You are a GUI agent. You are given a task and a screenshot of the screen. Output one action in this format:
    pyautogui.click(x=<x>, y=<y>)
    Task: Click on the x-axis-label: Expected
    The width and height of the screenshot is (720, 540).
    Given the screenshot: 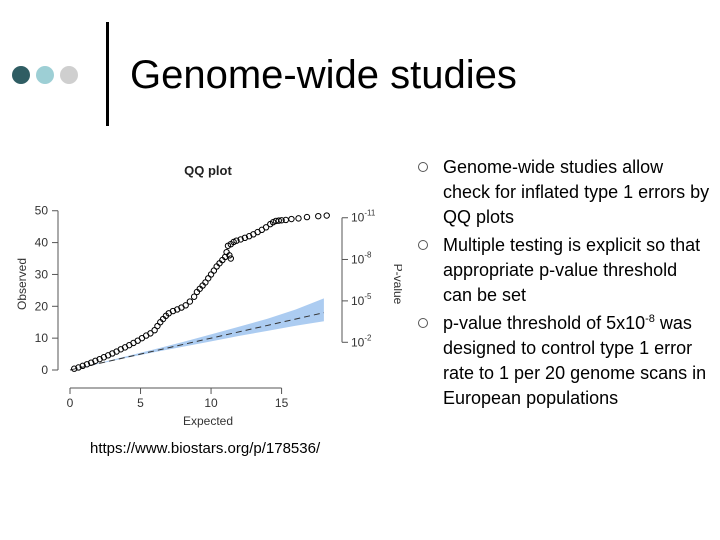 What is the action you would take?
    pyautogui.click(x=208, y=421)
    